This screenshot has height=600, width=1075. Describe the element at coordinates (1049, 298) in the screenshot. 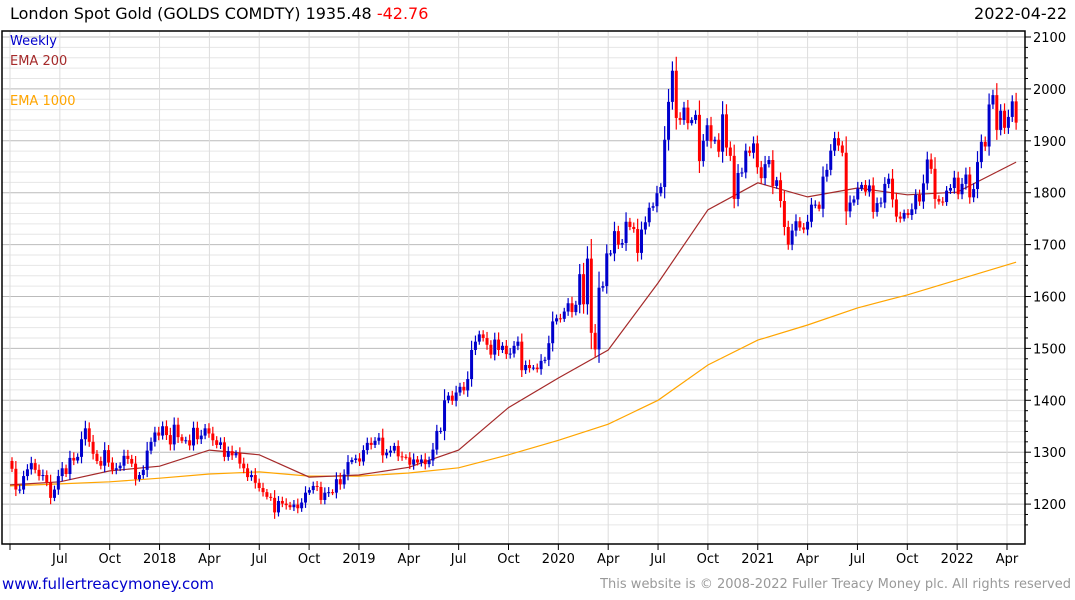

I see `y-tick-label: 1600` at that location.